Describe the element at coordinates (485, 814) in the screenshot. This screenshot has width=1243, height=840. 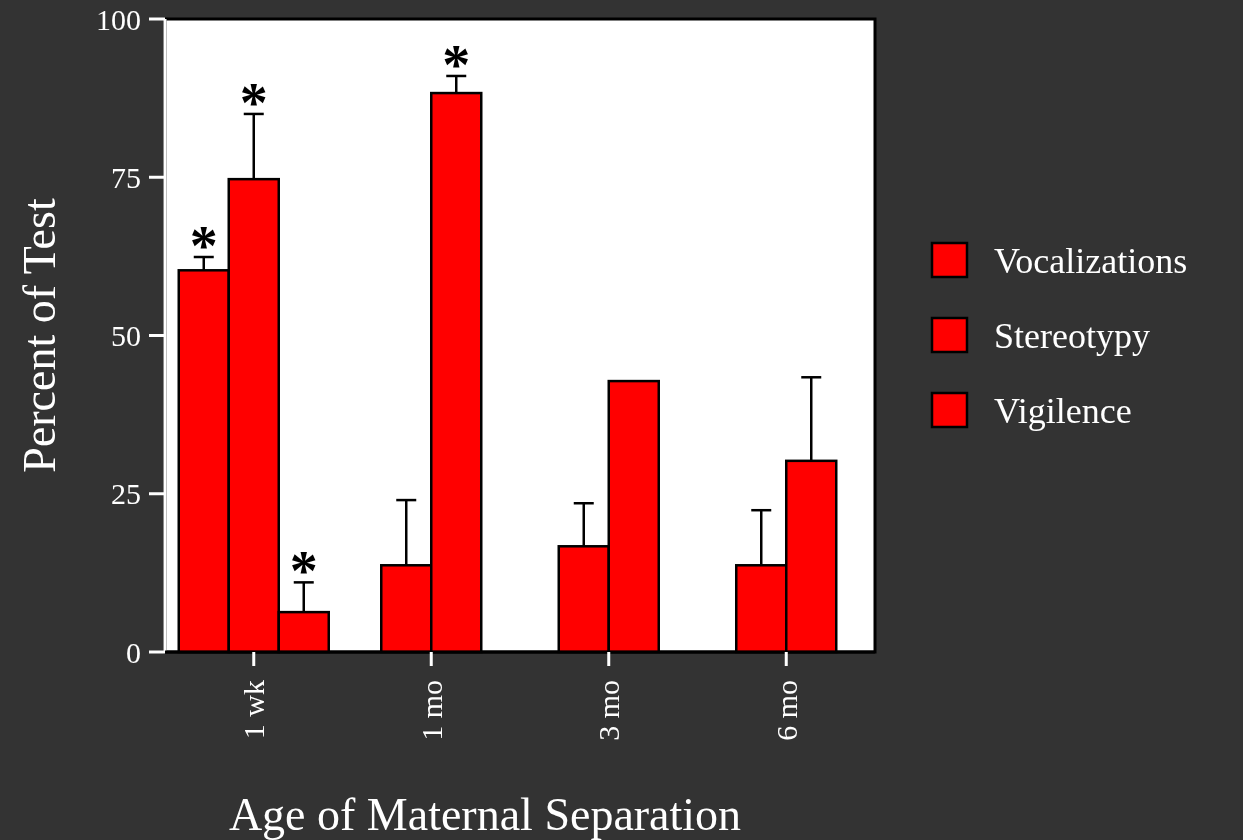
I see `x-axis-title: Age of Maternal Separation` at that location.